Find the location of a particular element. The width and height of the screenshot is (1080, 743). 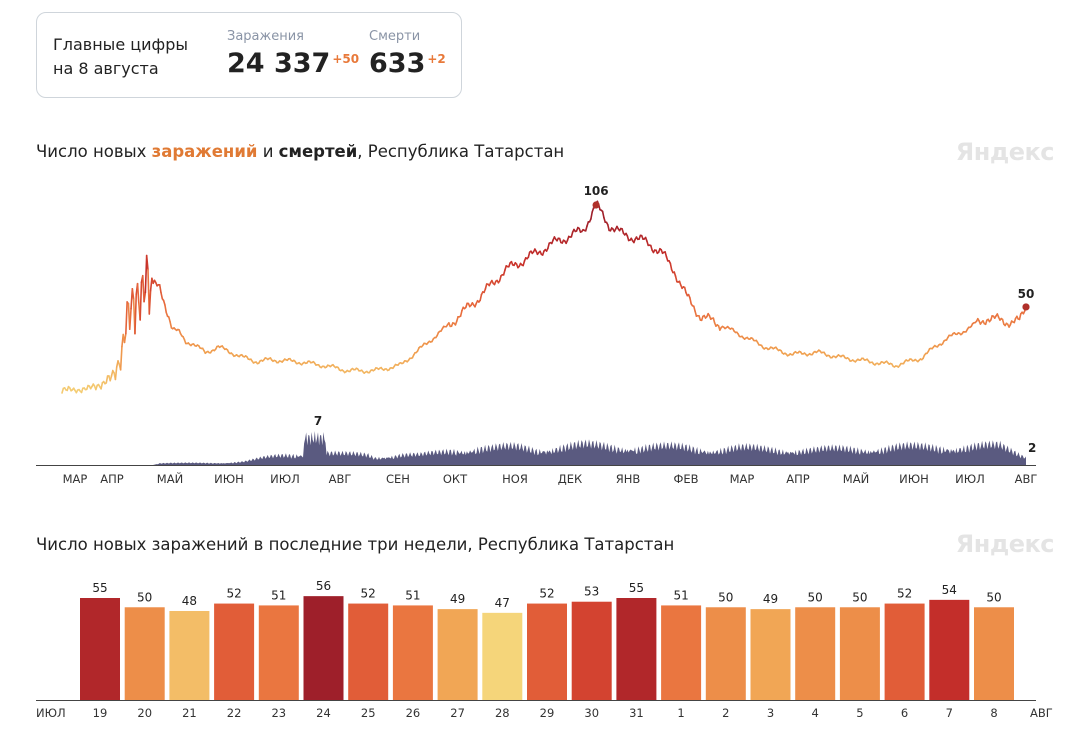

deaths-peak-label: 7 is located at coordinates (318, 421).